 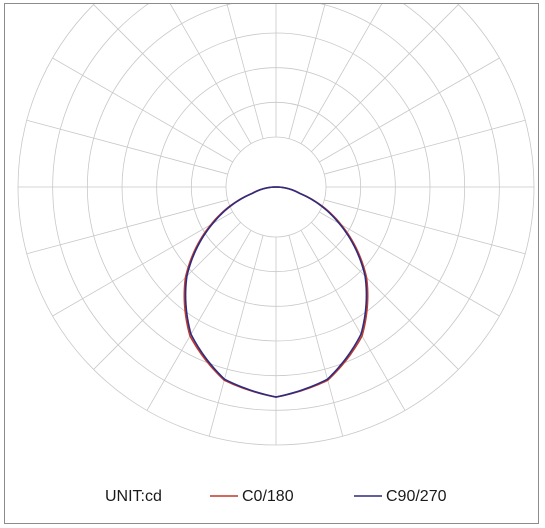 What do you see at coordinates (416, 496) in the screenshot?
I see `legend-label-c90-270: C90/270` at bounding box center [416, 496].